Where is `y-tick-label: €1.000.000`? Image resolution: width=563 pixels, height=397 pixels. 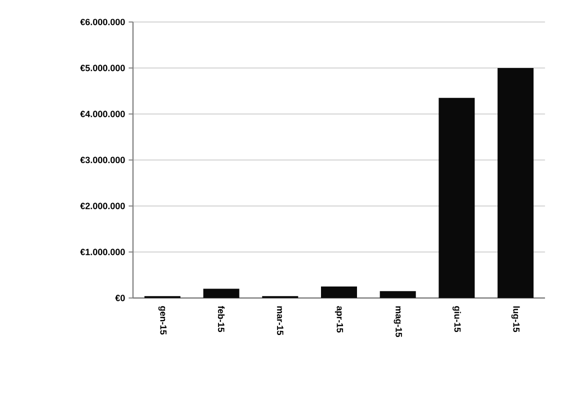 y-tick-label: €1.000.000 is located at coordinates (102, 252).